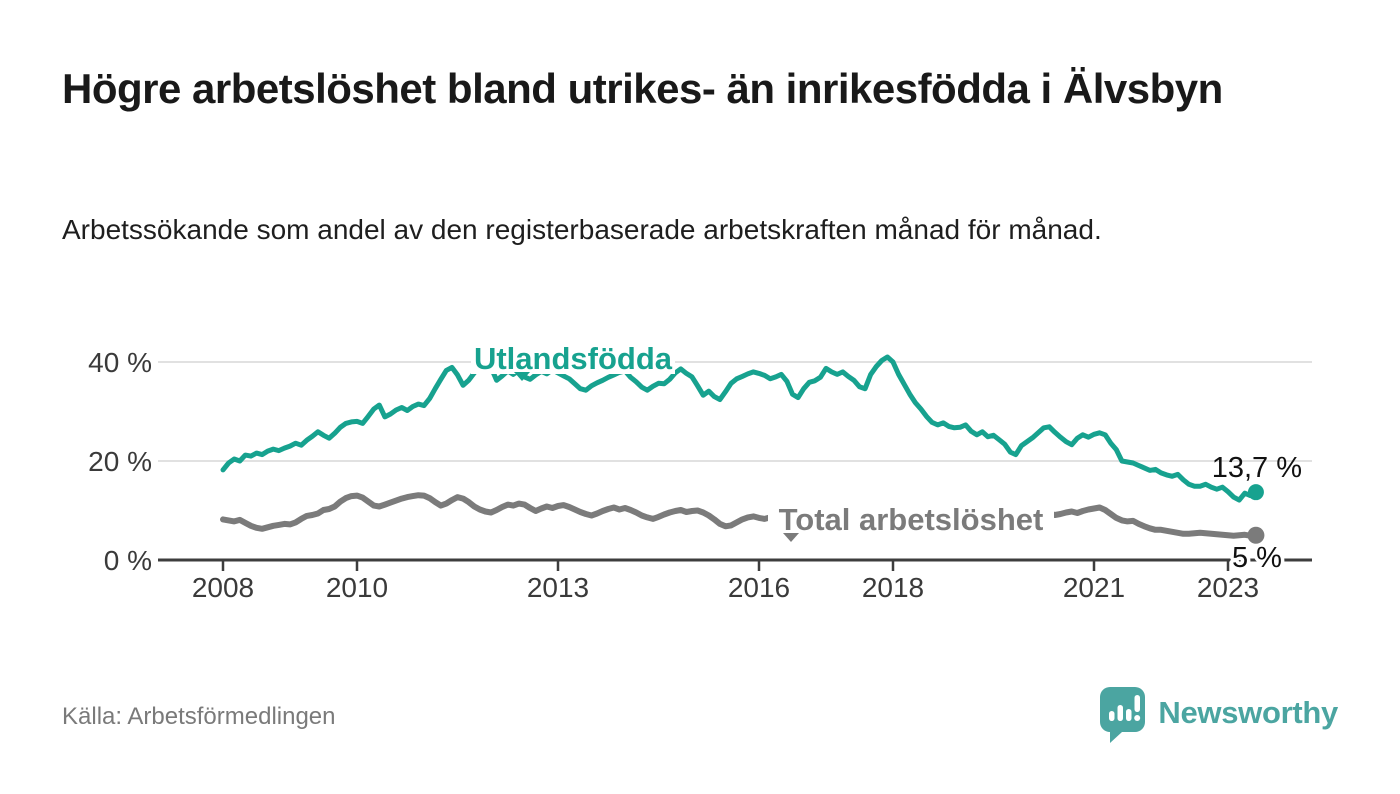  I want to click on end-value-label-total: 5 %, so click(1257, 558).